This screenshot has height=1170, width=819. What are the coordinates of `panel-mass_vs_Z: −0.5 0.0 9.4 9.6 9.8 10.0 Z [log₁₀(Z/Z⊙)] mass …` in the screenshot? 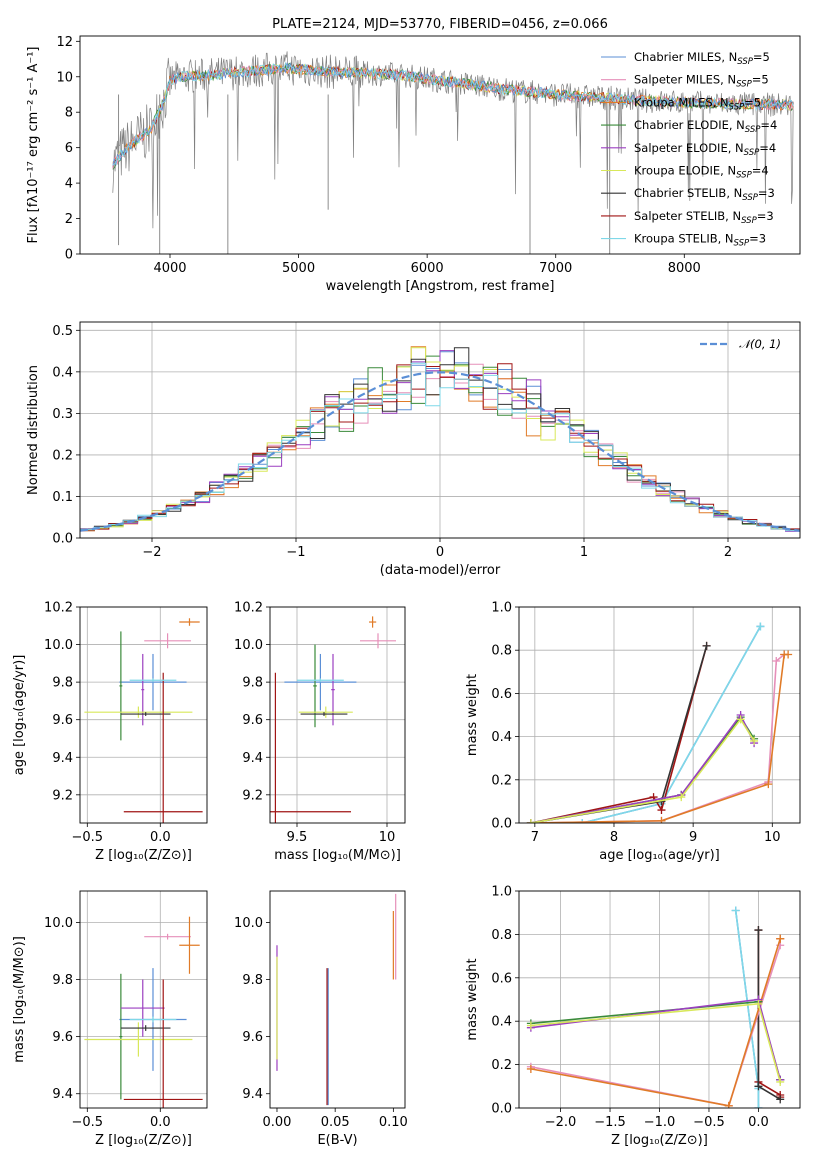 It's located at (110, 1019).